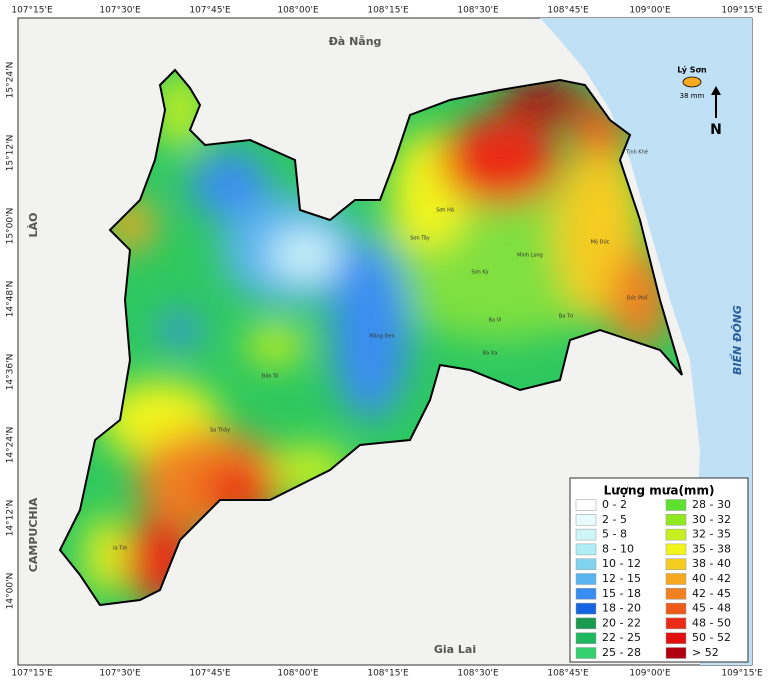 Image resolution: width=768 pixels, height=687 pixels. I want to click on latitude-label: 15°24'N, so click(11, 80).